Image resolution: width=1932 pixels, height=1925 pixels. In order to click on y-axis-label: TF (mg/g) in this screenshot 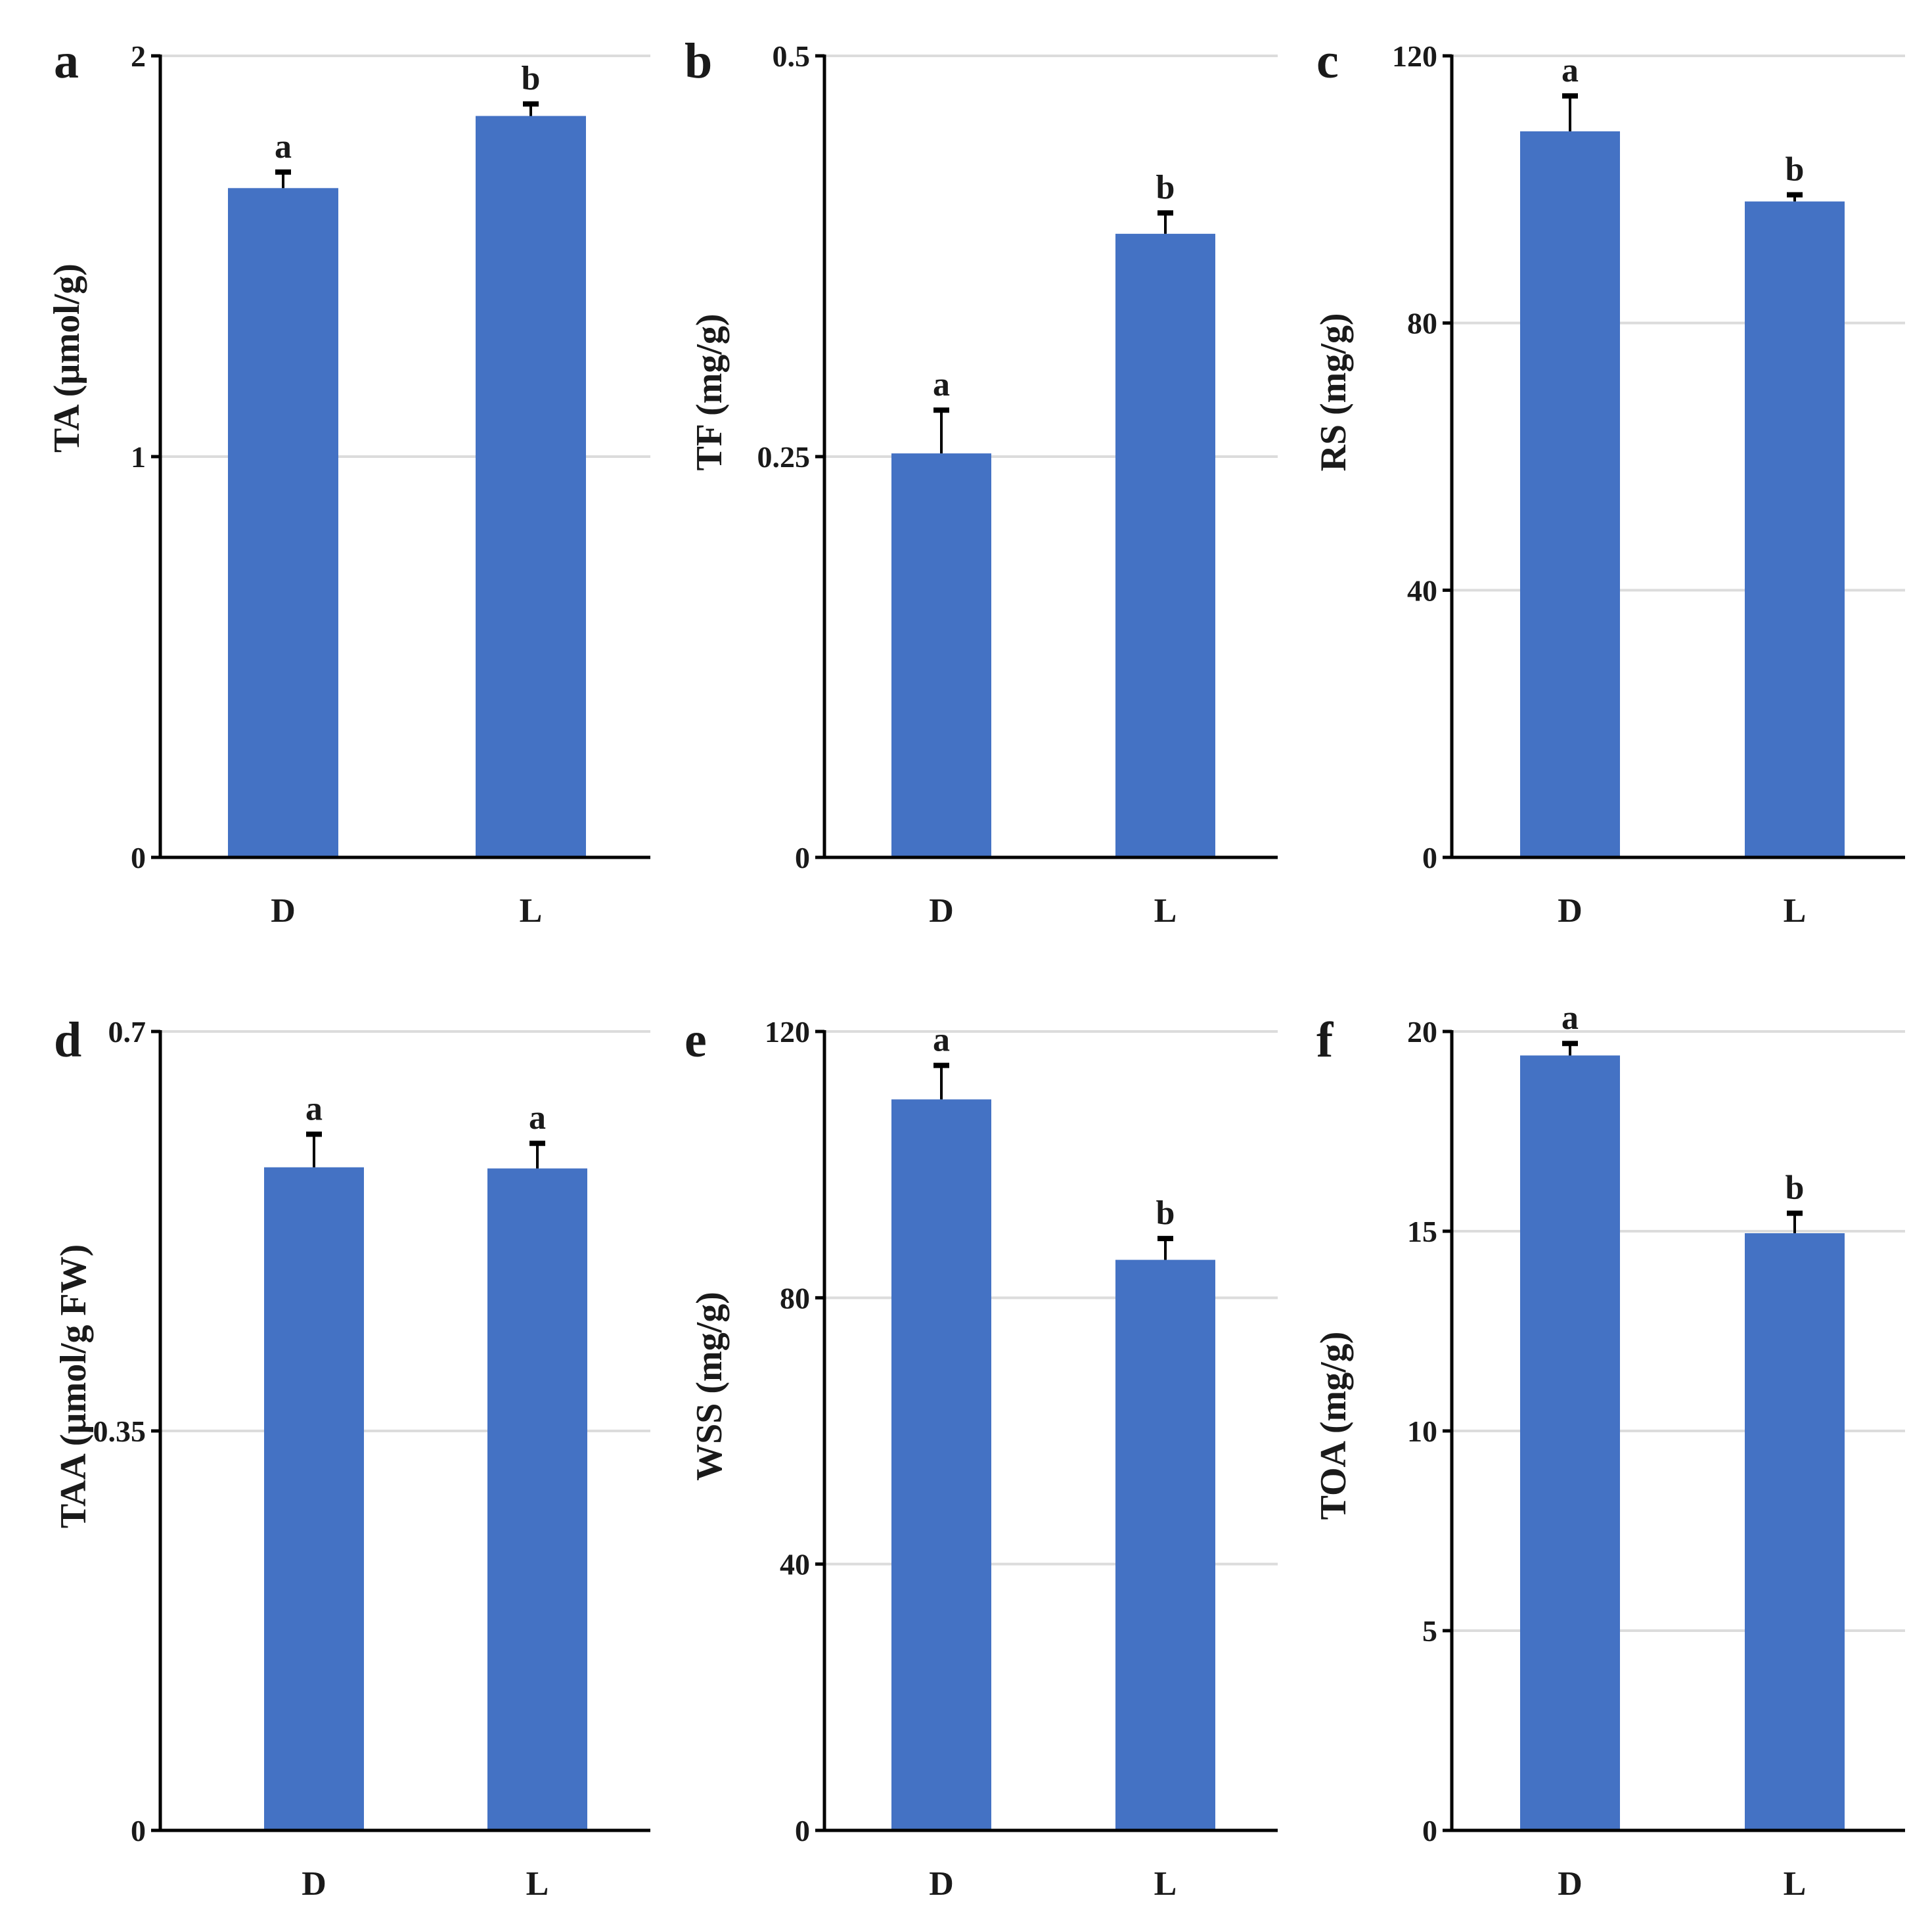, I will do `click(709, 393)`.